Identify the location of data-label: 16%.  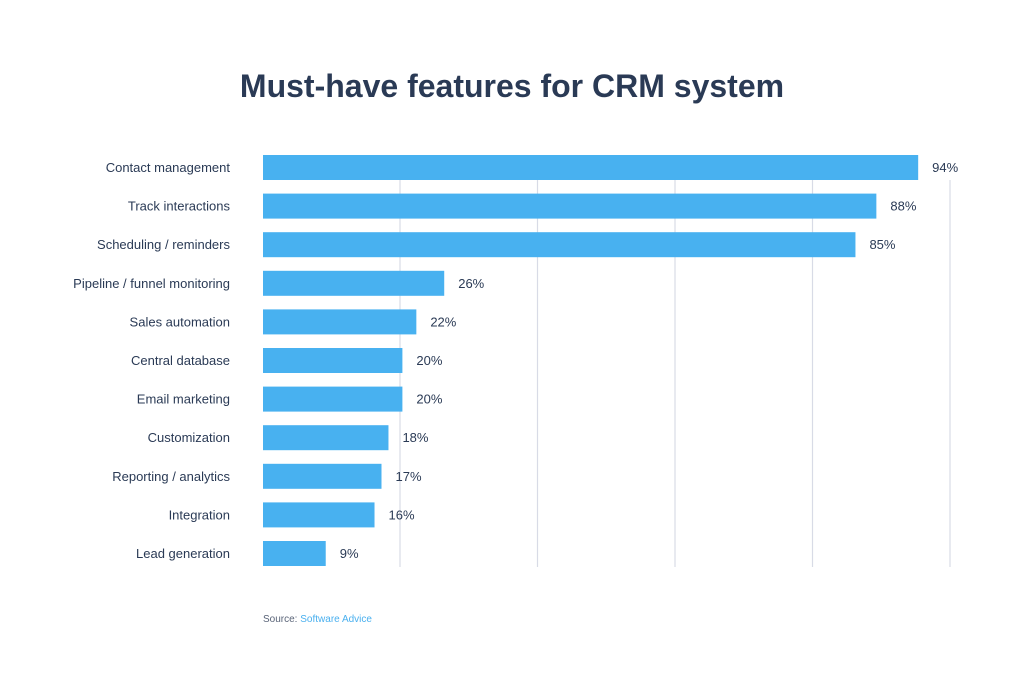
(402, 514).